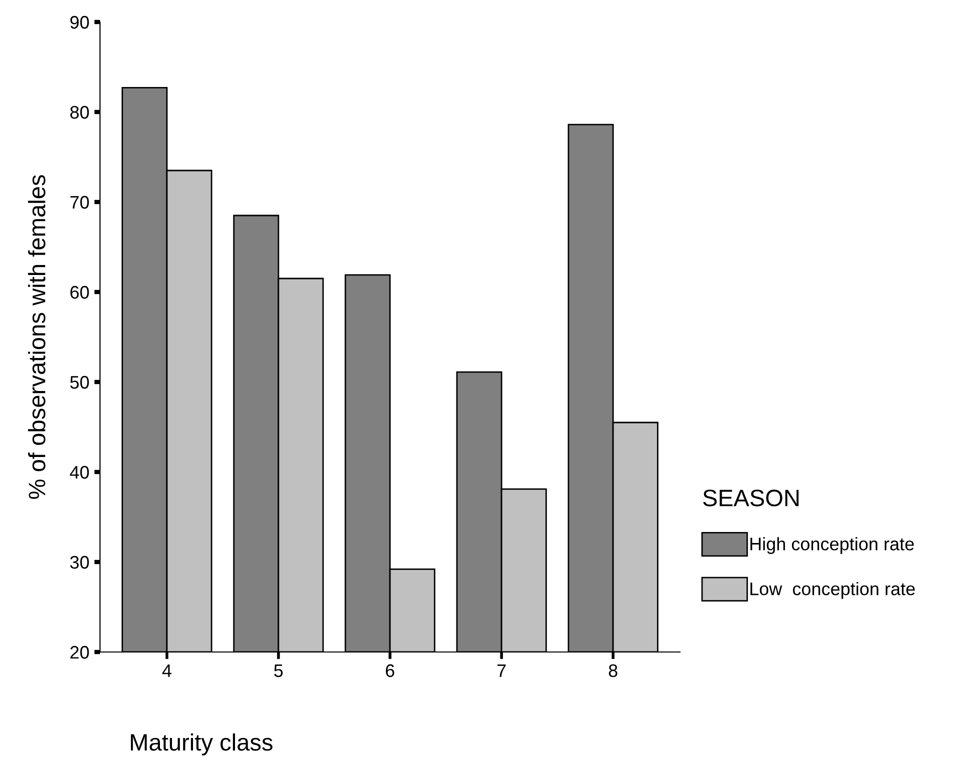 The width and height of the screenshot is (958, 782). I want to click on x-tick-label: 6, so click(390, 671).